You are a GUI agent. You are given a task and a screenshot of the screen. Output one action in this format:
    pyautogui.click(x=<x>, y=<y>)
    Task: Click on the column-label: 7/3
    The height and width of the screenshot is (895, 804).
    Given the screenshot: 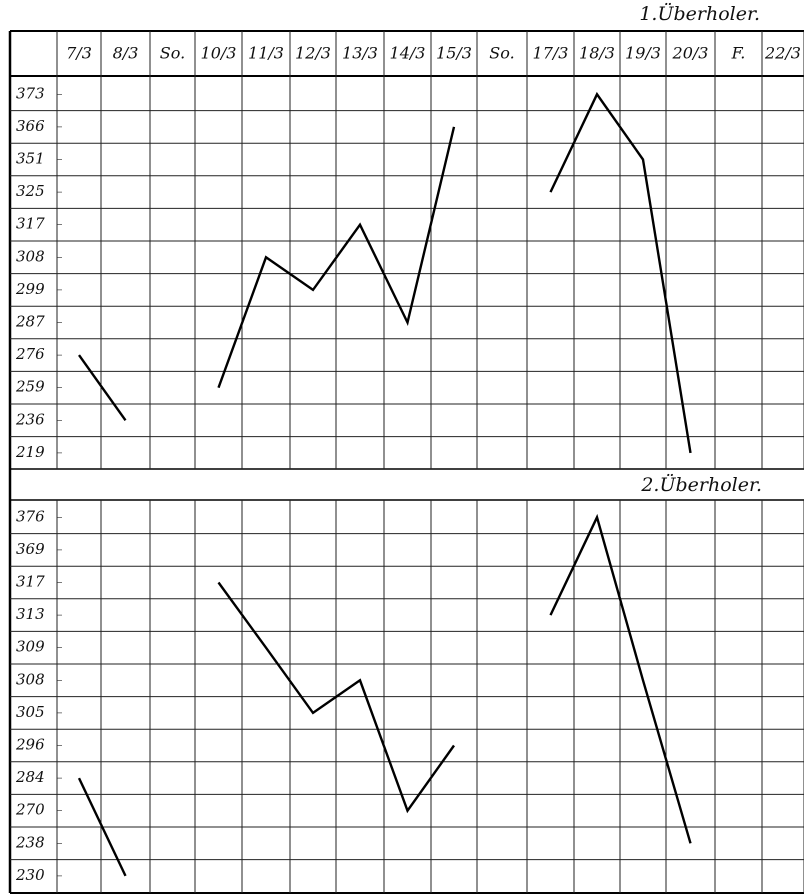 What is the action you would take?
    pyautogui.click(x=79, y=53)
    